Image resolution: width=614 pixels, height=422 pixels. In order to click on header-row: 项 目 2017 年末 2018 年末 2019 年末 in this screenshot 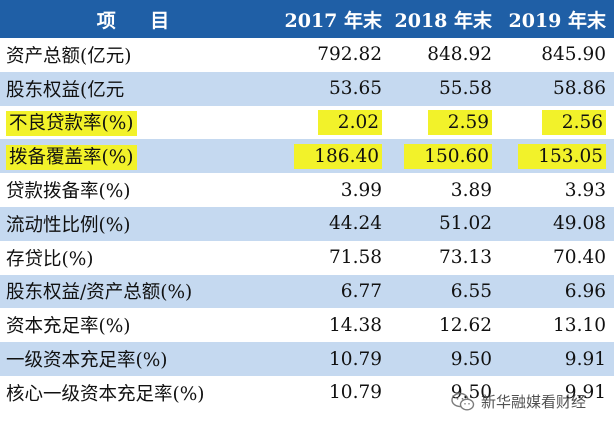, I will do `click(307, 19)`.